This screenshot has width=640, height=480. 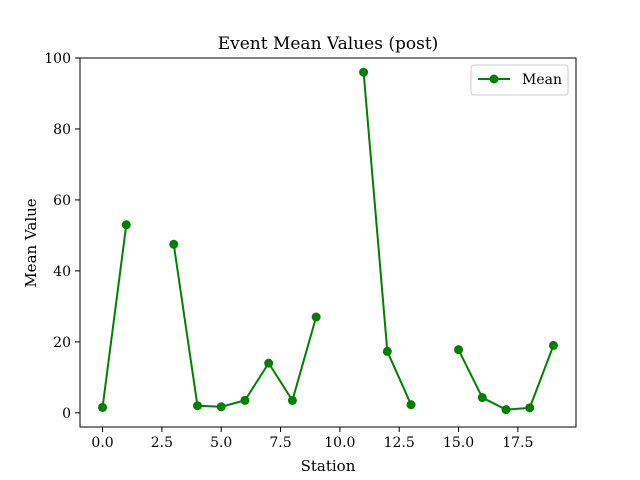 What do you see at coordinates (280, 443) in the screenshot?
I see `x-tick-label: 7.5` at bounding box center [280, 443].